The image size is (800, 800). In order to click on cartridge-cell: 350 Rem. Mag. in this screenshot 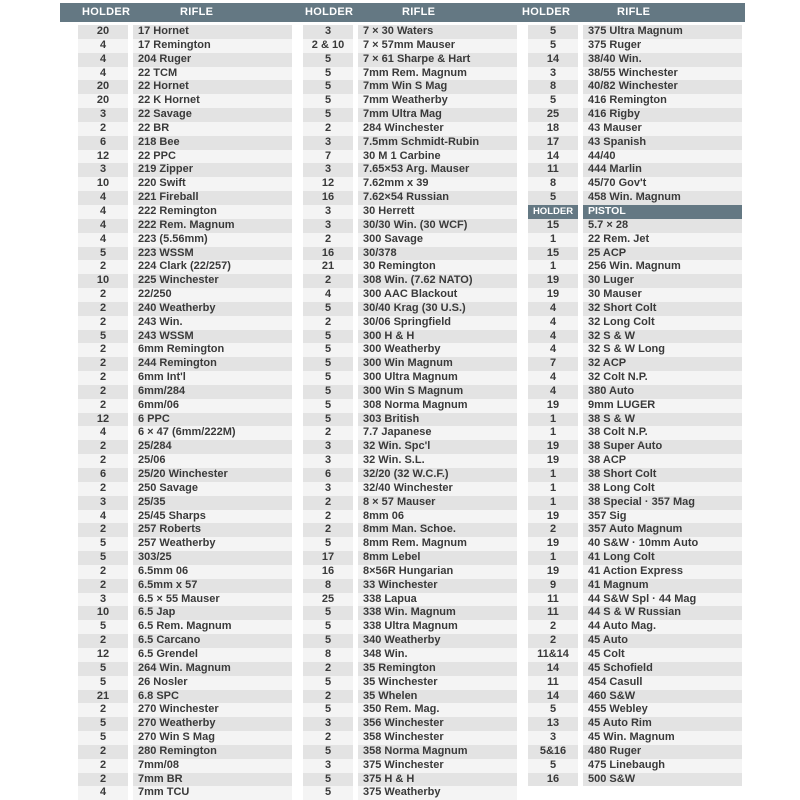, I will do `click(437, 710)`.